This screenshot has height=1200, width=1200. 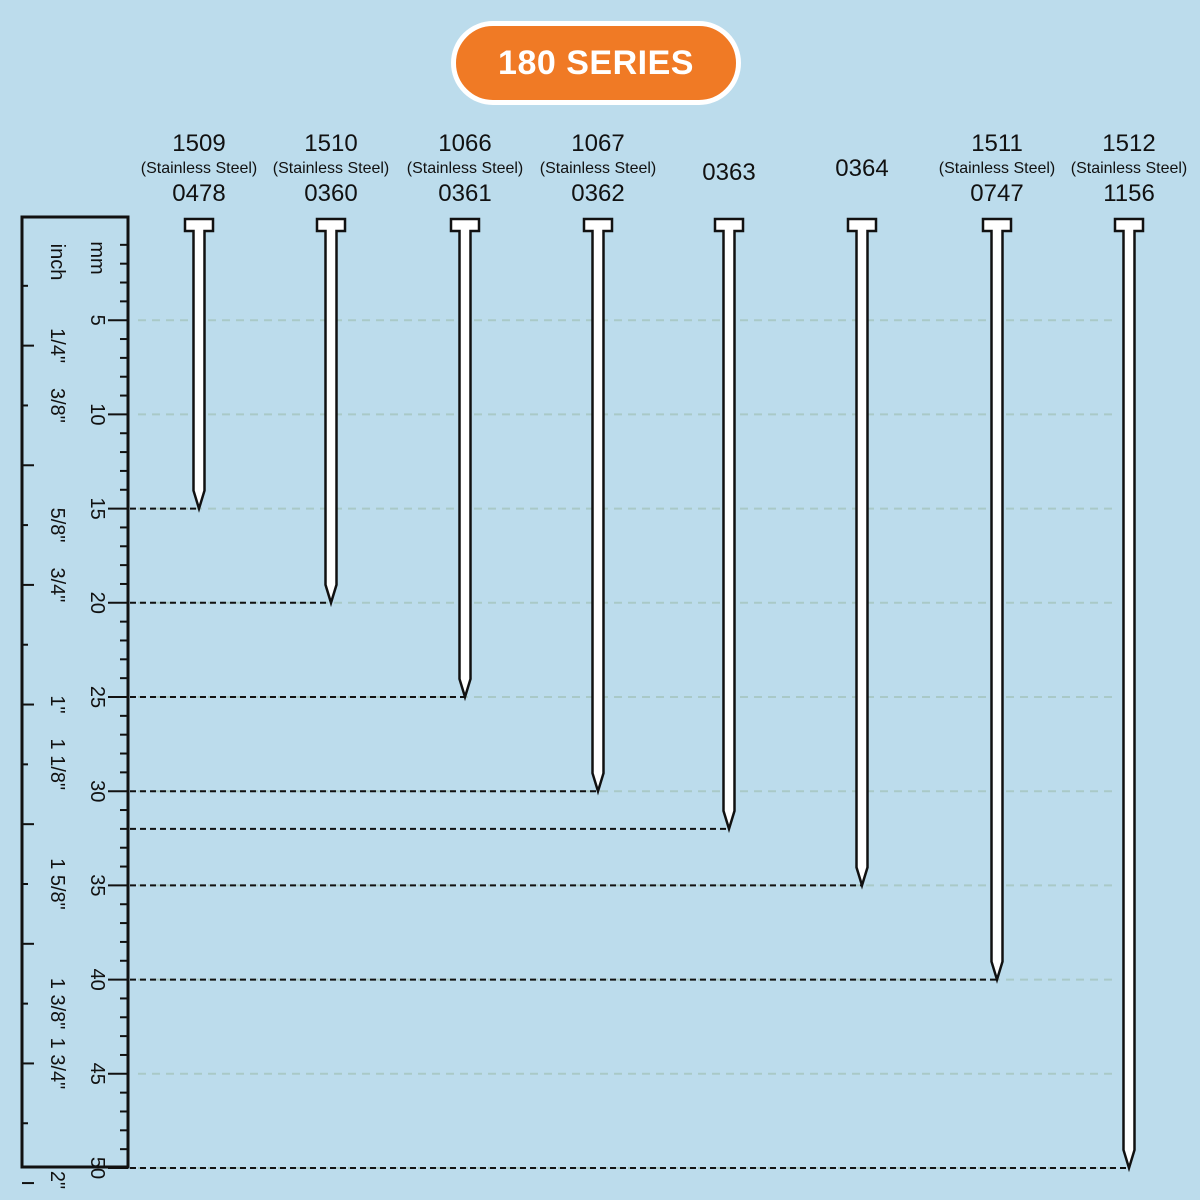 I want to click on nail-code-top: 1509, so click(x=199, y=143).